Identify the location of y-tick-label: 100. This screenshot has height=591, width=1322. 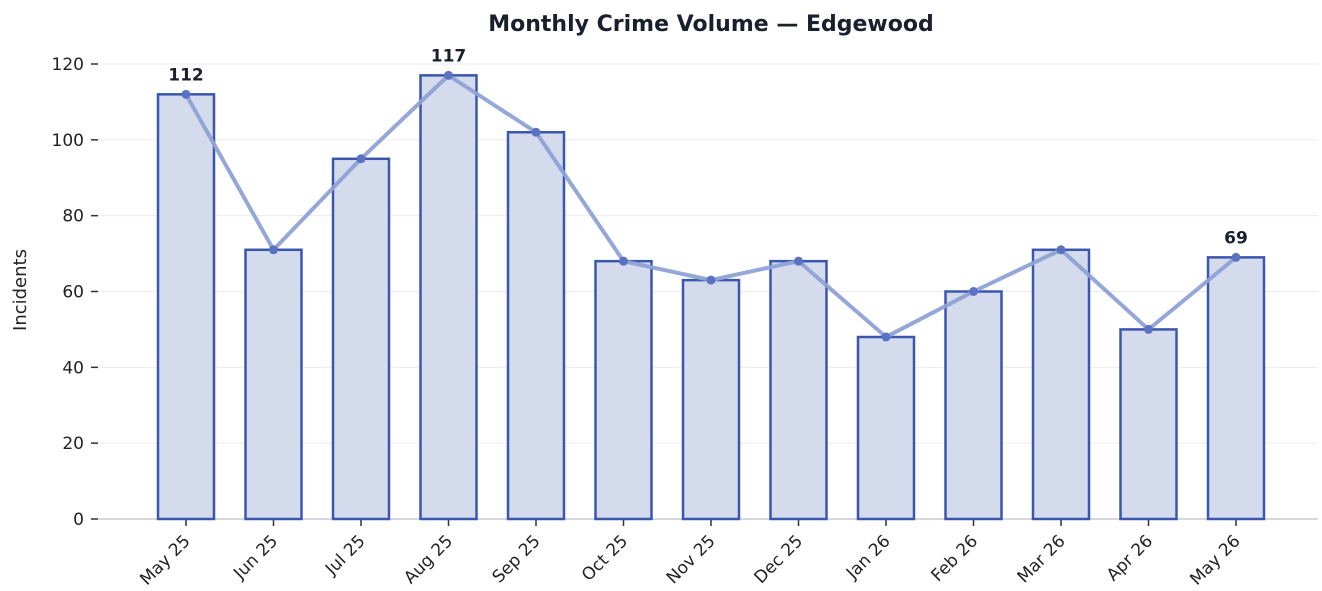
(68, 141).